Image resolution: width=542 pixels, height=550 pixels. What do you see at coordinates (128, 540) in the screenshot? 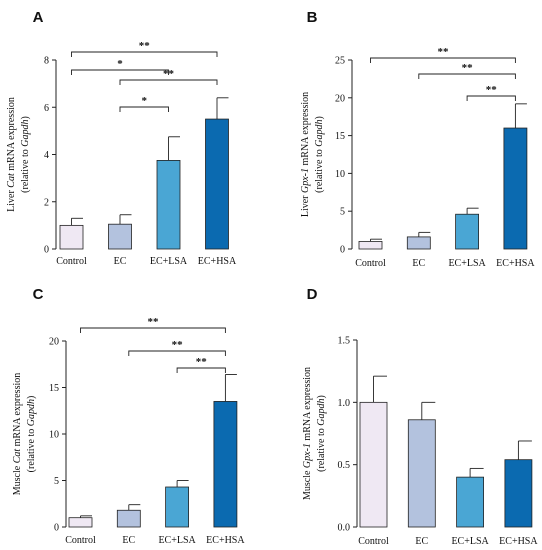
I see `panel-c-category-label: EC` at bounding box center [128, 540].